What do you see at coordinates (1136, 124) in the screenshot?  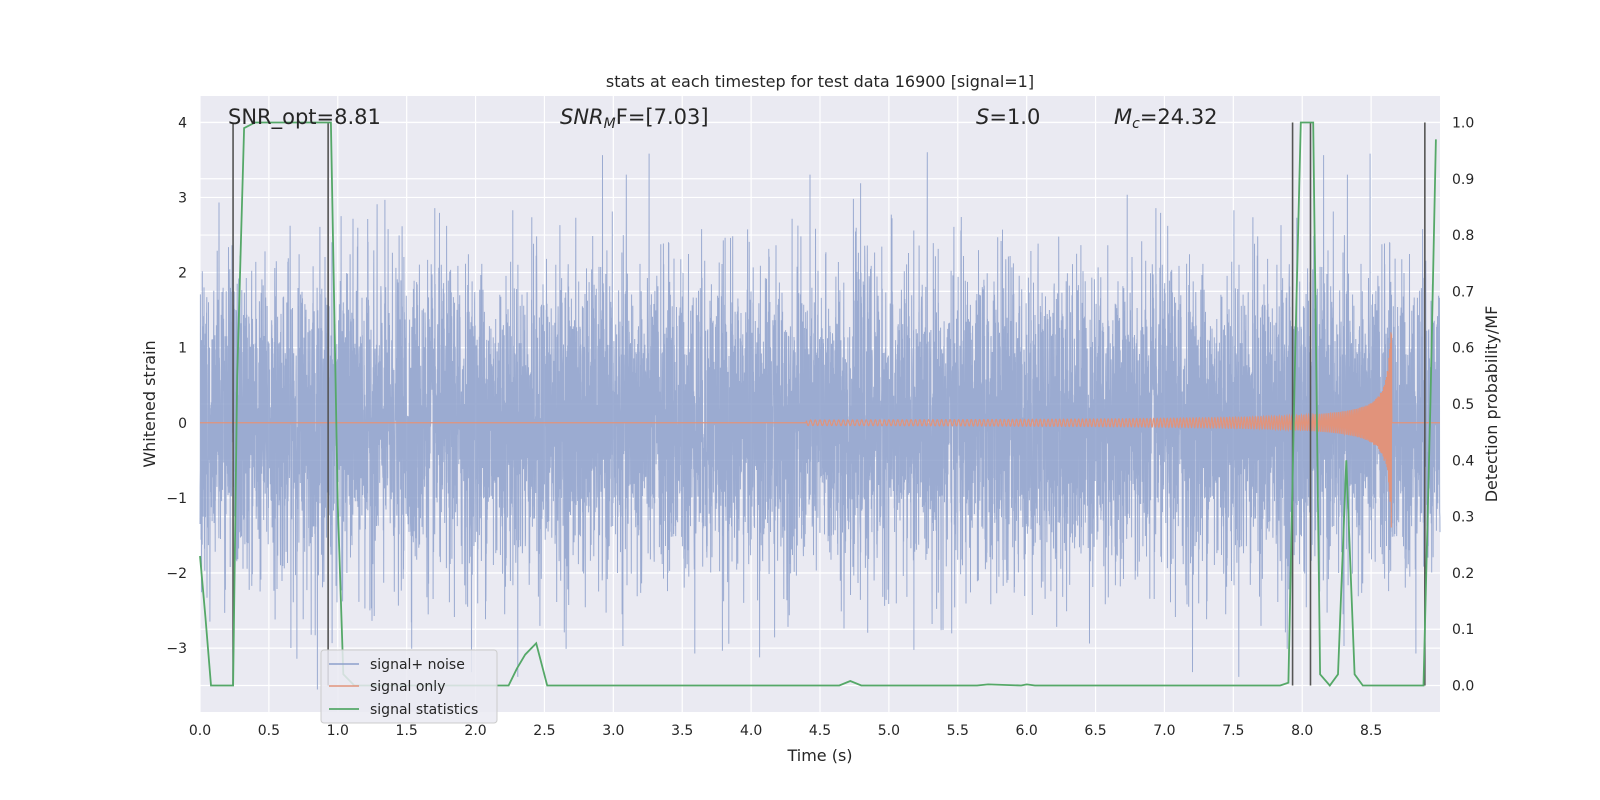 I see `annotation-mc-sub: c` at bounding box center [1136, 124].